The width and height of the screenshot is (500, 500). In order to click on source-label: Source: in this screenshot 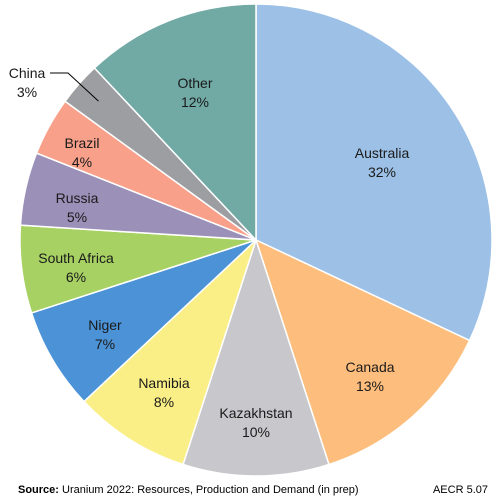, I will do `click(38, 490)`.